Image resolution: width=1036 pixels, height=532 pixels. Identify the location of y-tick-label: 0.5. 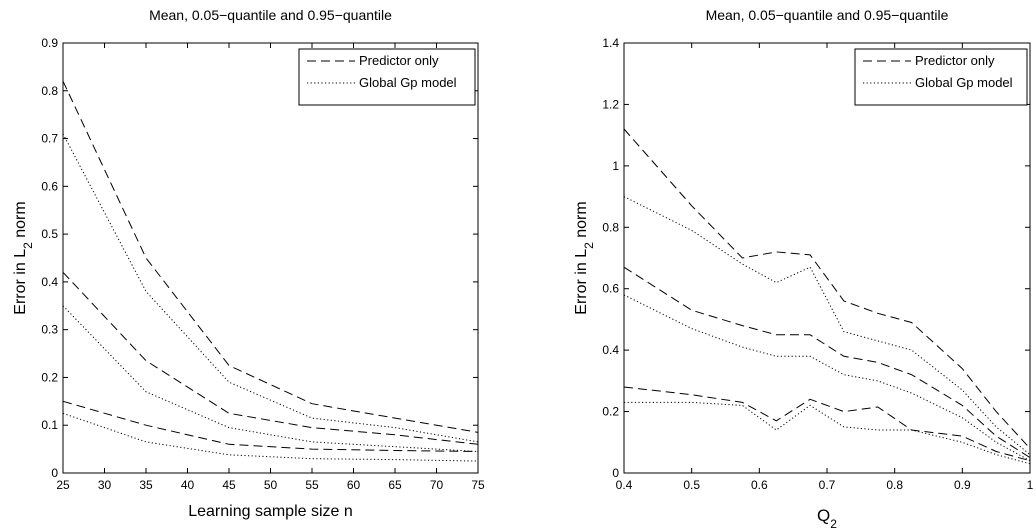
(49, 234).